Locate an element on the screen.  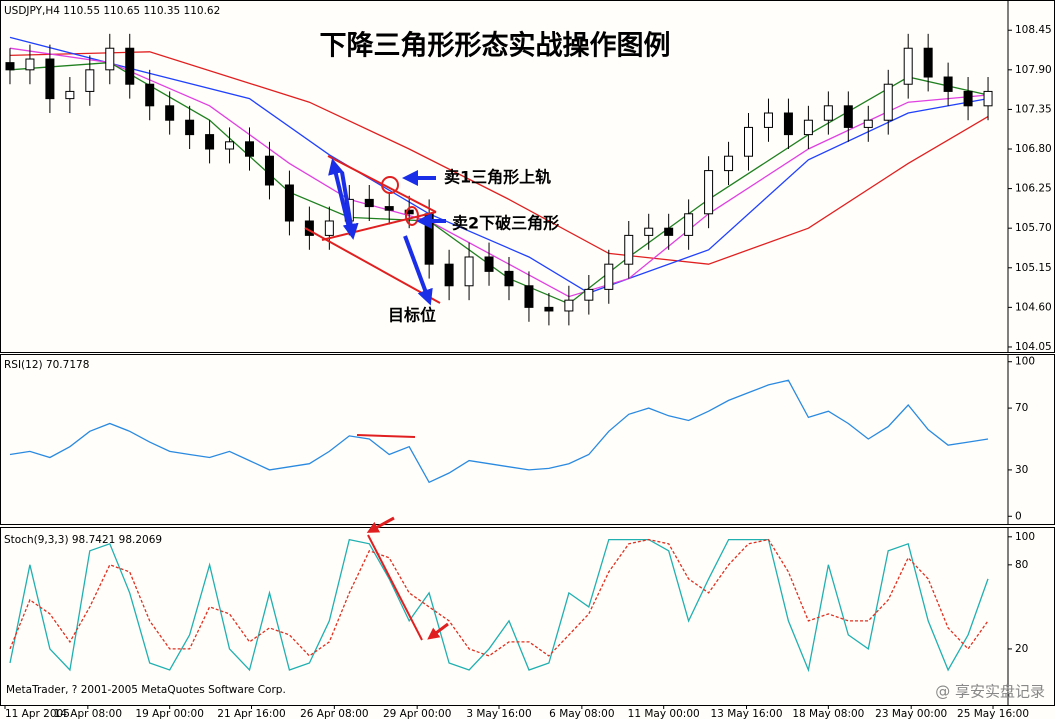
symbol-label: USDJPY,H4 110.55 110.65 110.35 110.62 is located at coordinates (112, 11).